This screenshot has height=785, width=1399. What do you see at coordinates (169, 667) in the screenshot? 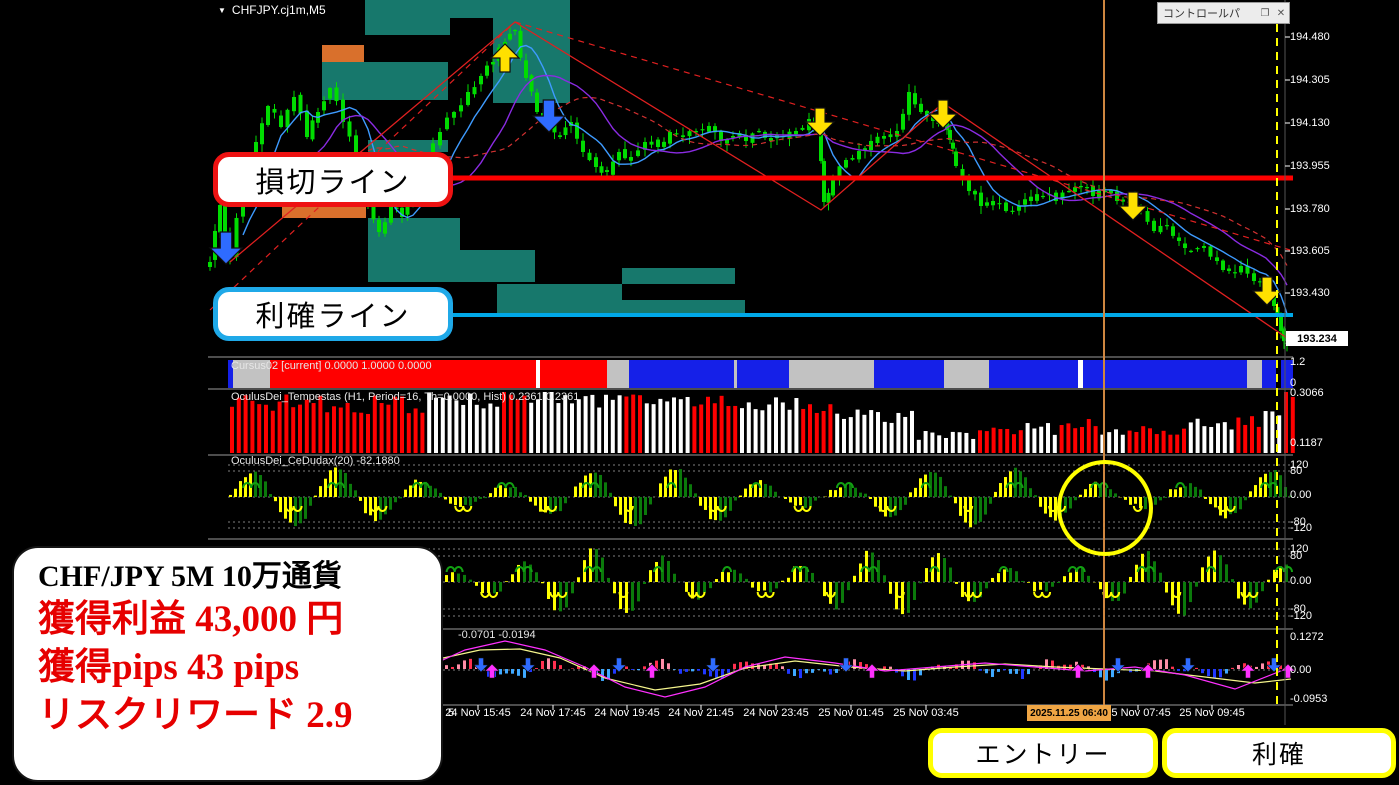
I see `pips-line: 獲得pips 43 pips` at bounding box center [169, 667].